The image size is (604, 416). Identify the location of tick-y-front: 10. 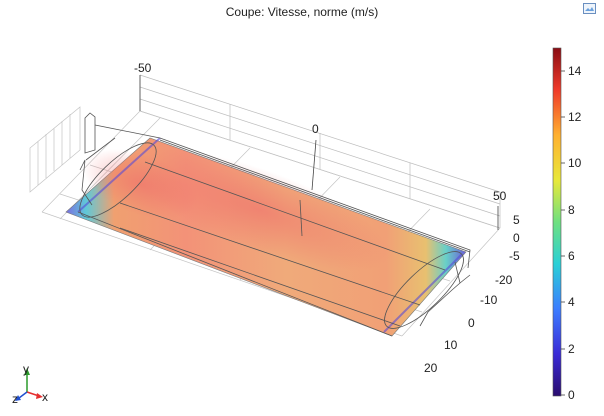
(451, 345).